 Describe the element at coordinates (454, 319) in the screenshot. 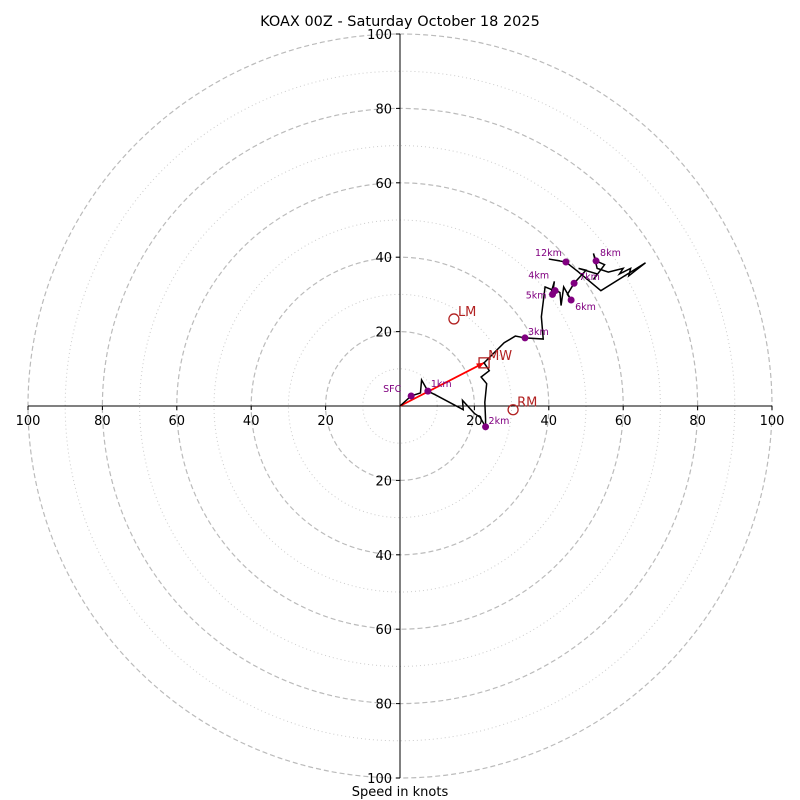

I see `lm-marker` at that location.